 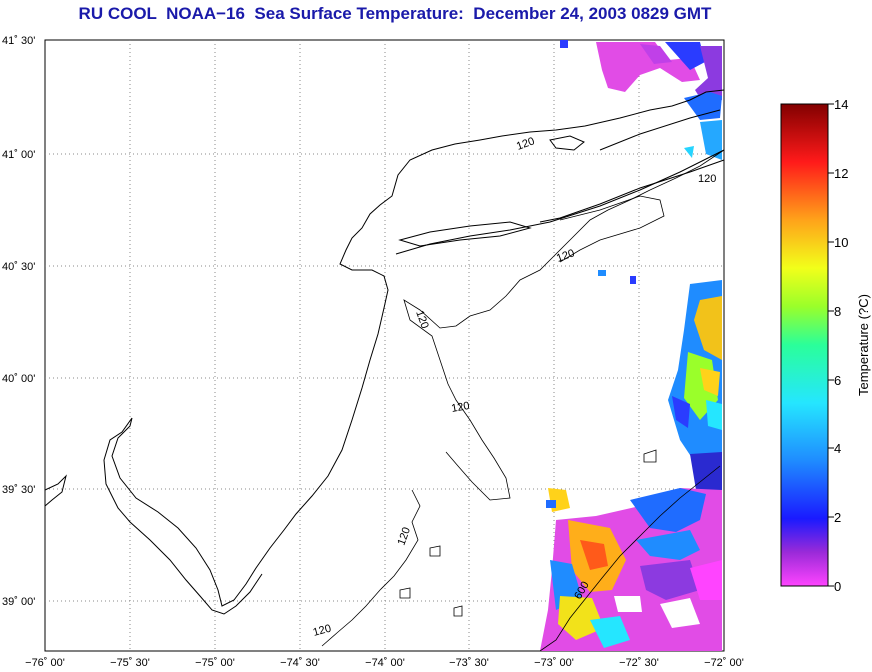 I want to click on lat-label: 41˚ 00', so click(x=18, y=155).